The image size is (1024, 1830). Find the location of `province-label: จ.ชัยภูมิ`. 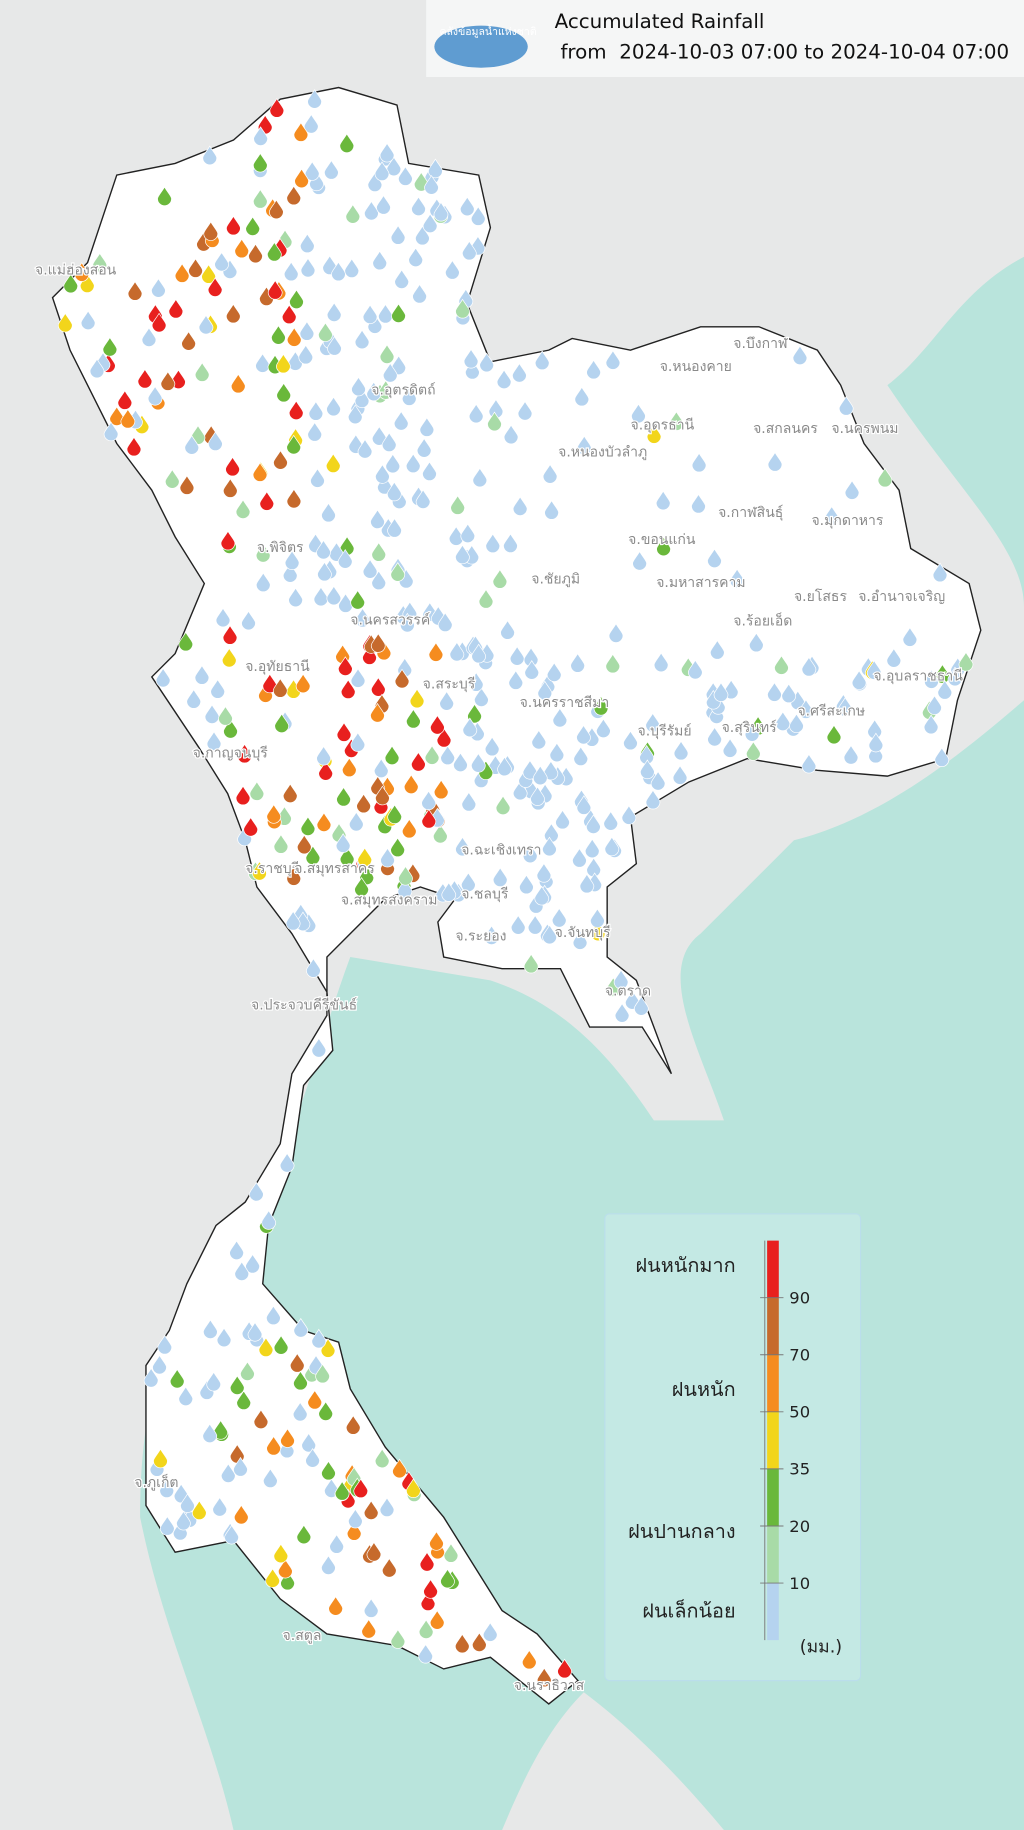

province-label: จ.ชัยภูมิ is located at coordinates (555, 580).